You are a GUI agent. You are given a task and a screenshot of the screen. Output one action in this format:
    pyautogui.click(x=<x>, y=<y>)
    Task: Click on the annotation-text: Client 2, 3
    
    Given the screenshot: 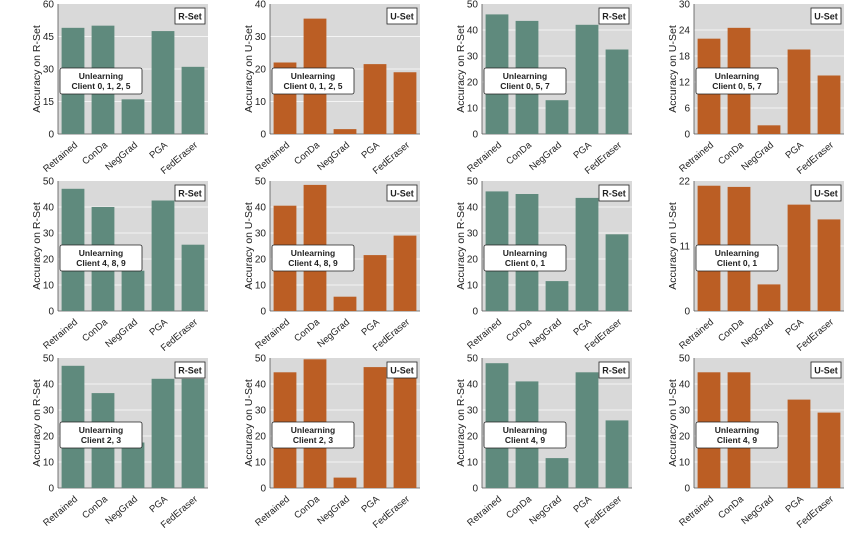 What is the action you would take?
    pyautogui.click(x=101, y=440)
    